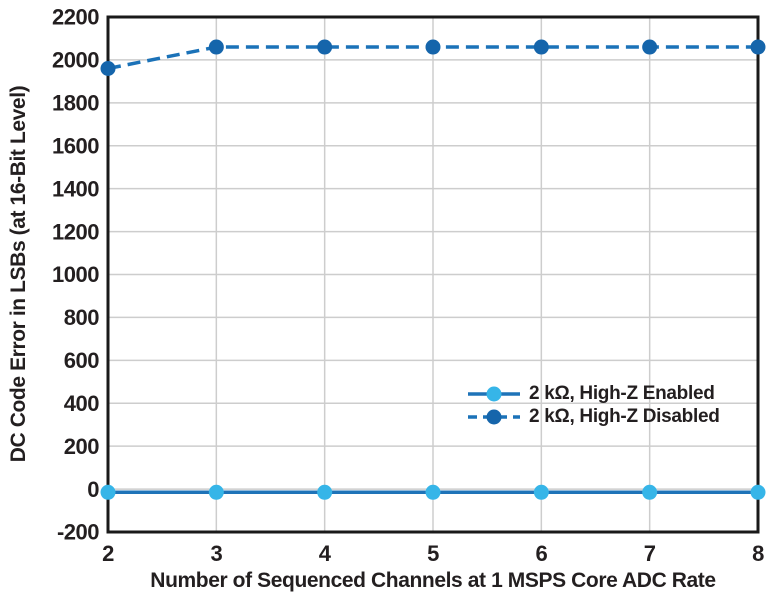 The image size is (776, 599). Describe the element at coordinates (75, 103) in the screenshot. I see `y-tick-label: 1800` at that location.